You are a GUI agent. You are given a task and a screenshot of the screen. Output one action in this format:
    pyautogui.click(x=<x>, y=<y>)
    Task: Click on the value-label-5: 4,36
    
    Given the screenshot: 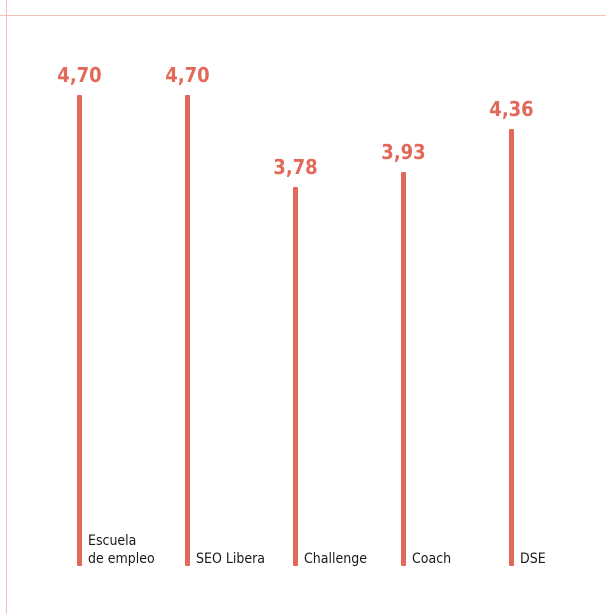 What is the action you would take?
    pyautogui.click(x=511, y=109)
    